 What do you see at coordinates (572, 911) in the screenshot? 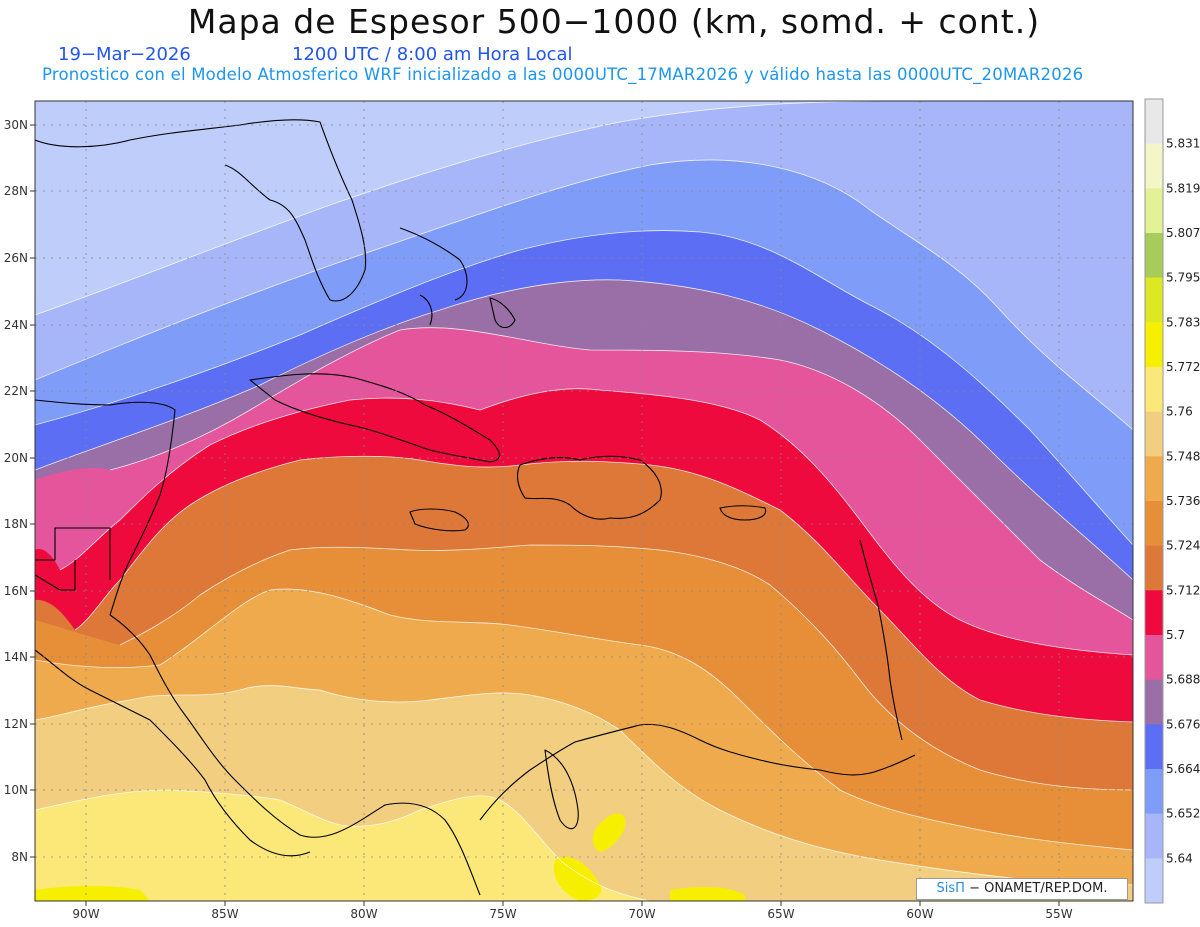
I see `lon-axis: 90W 85W 80W 75W 70W 65W 60W 55W` at bounding box center [572, 911].